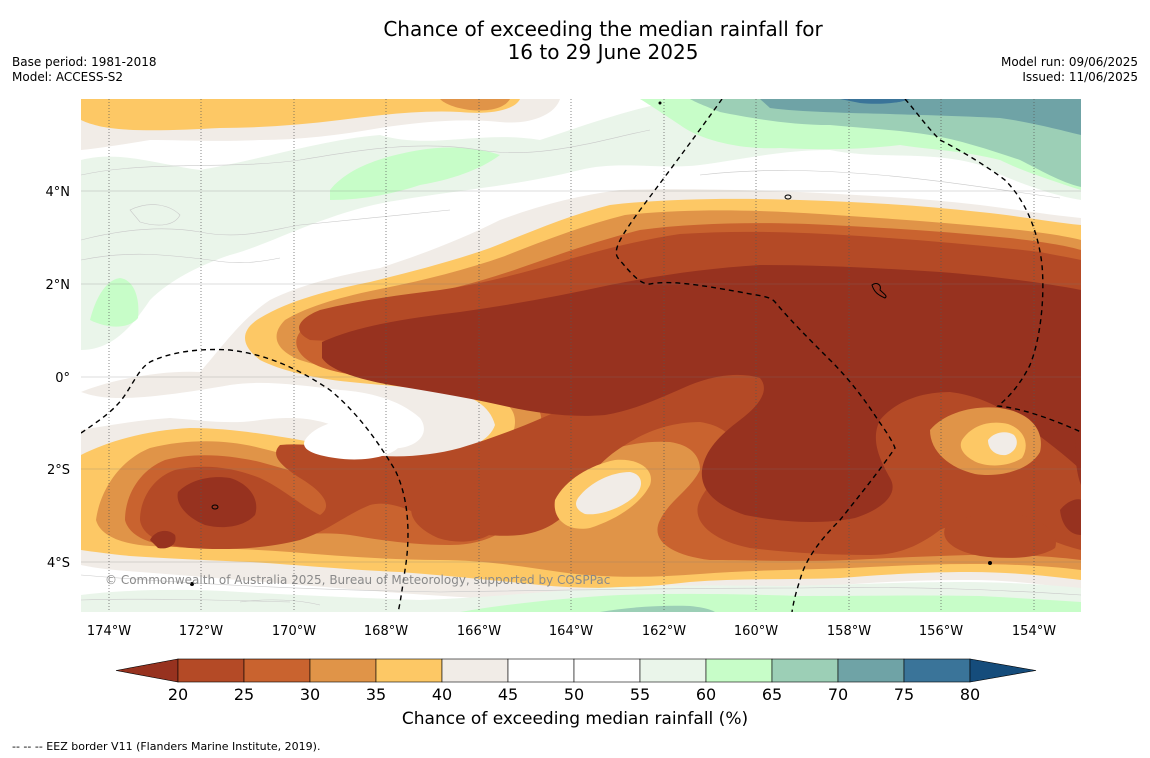 The image size is (1150, 758). I want to click on colorbar-tick-label: 65, so click(772, 694).